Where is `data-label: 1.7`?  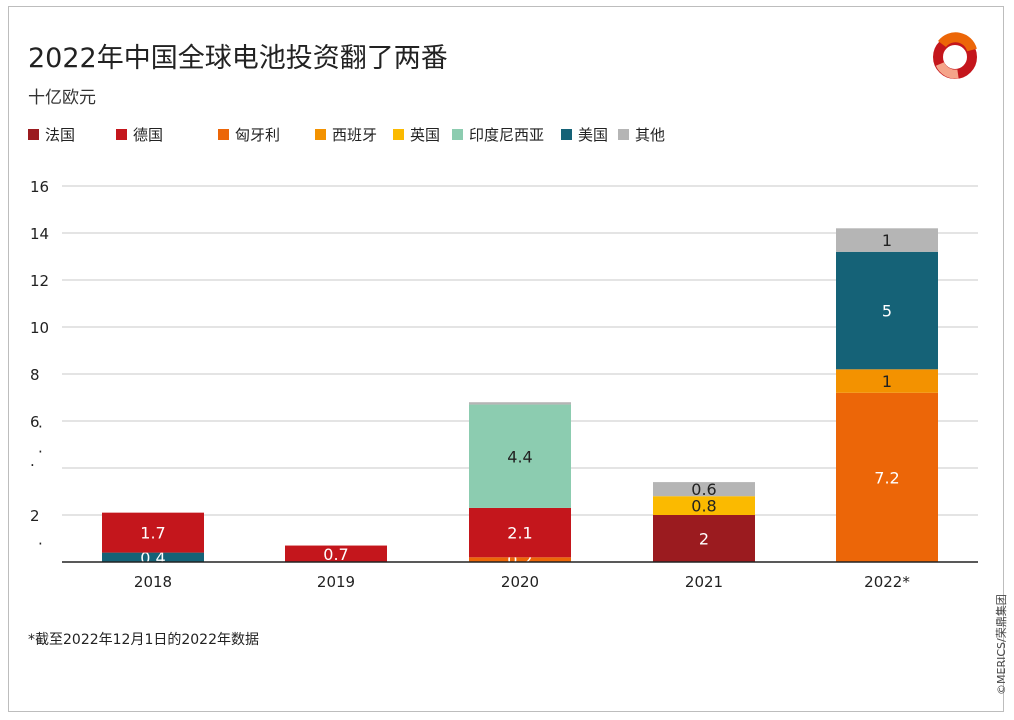
data-label: 1.7 is located at coordinates (152, 533).